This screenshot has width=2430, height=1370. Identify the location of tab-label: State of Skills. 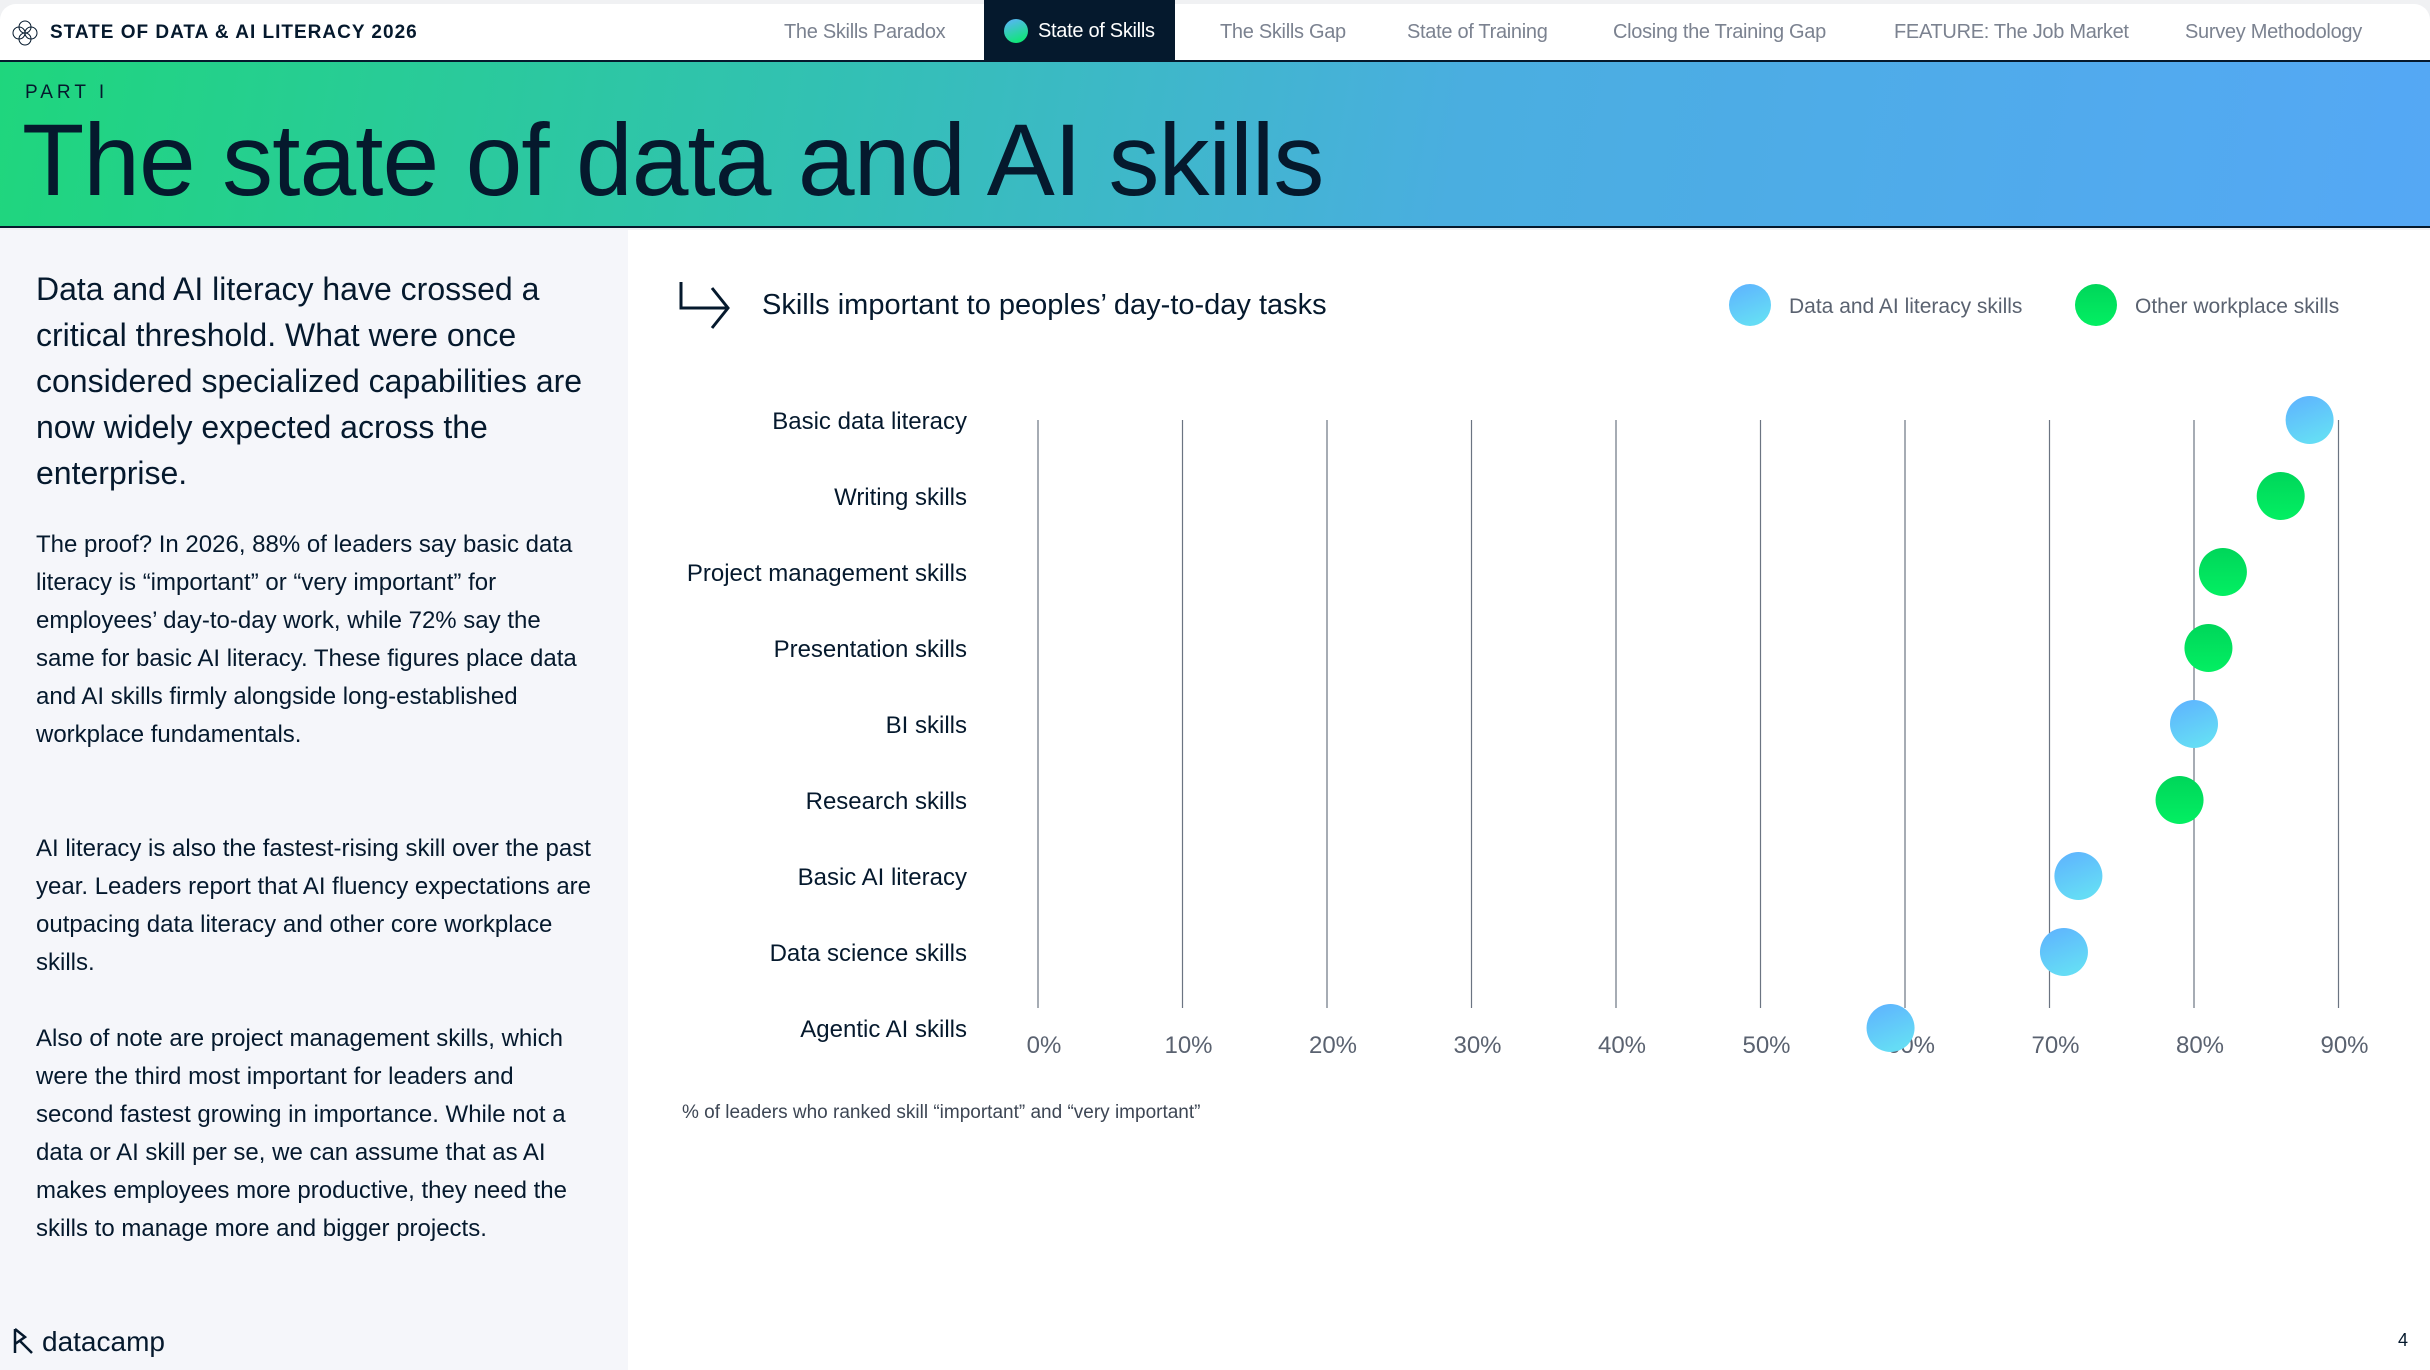
(1096, 30).